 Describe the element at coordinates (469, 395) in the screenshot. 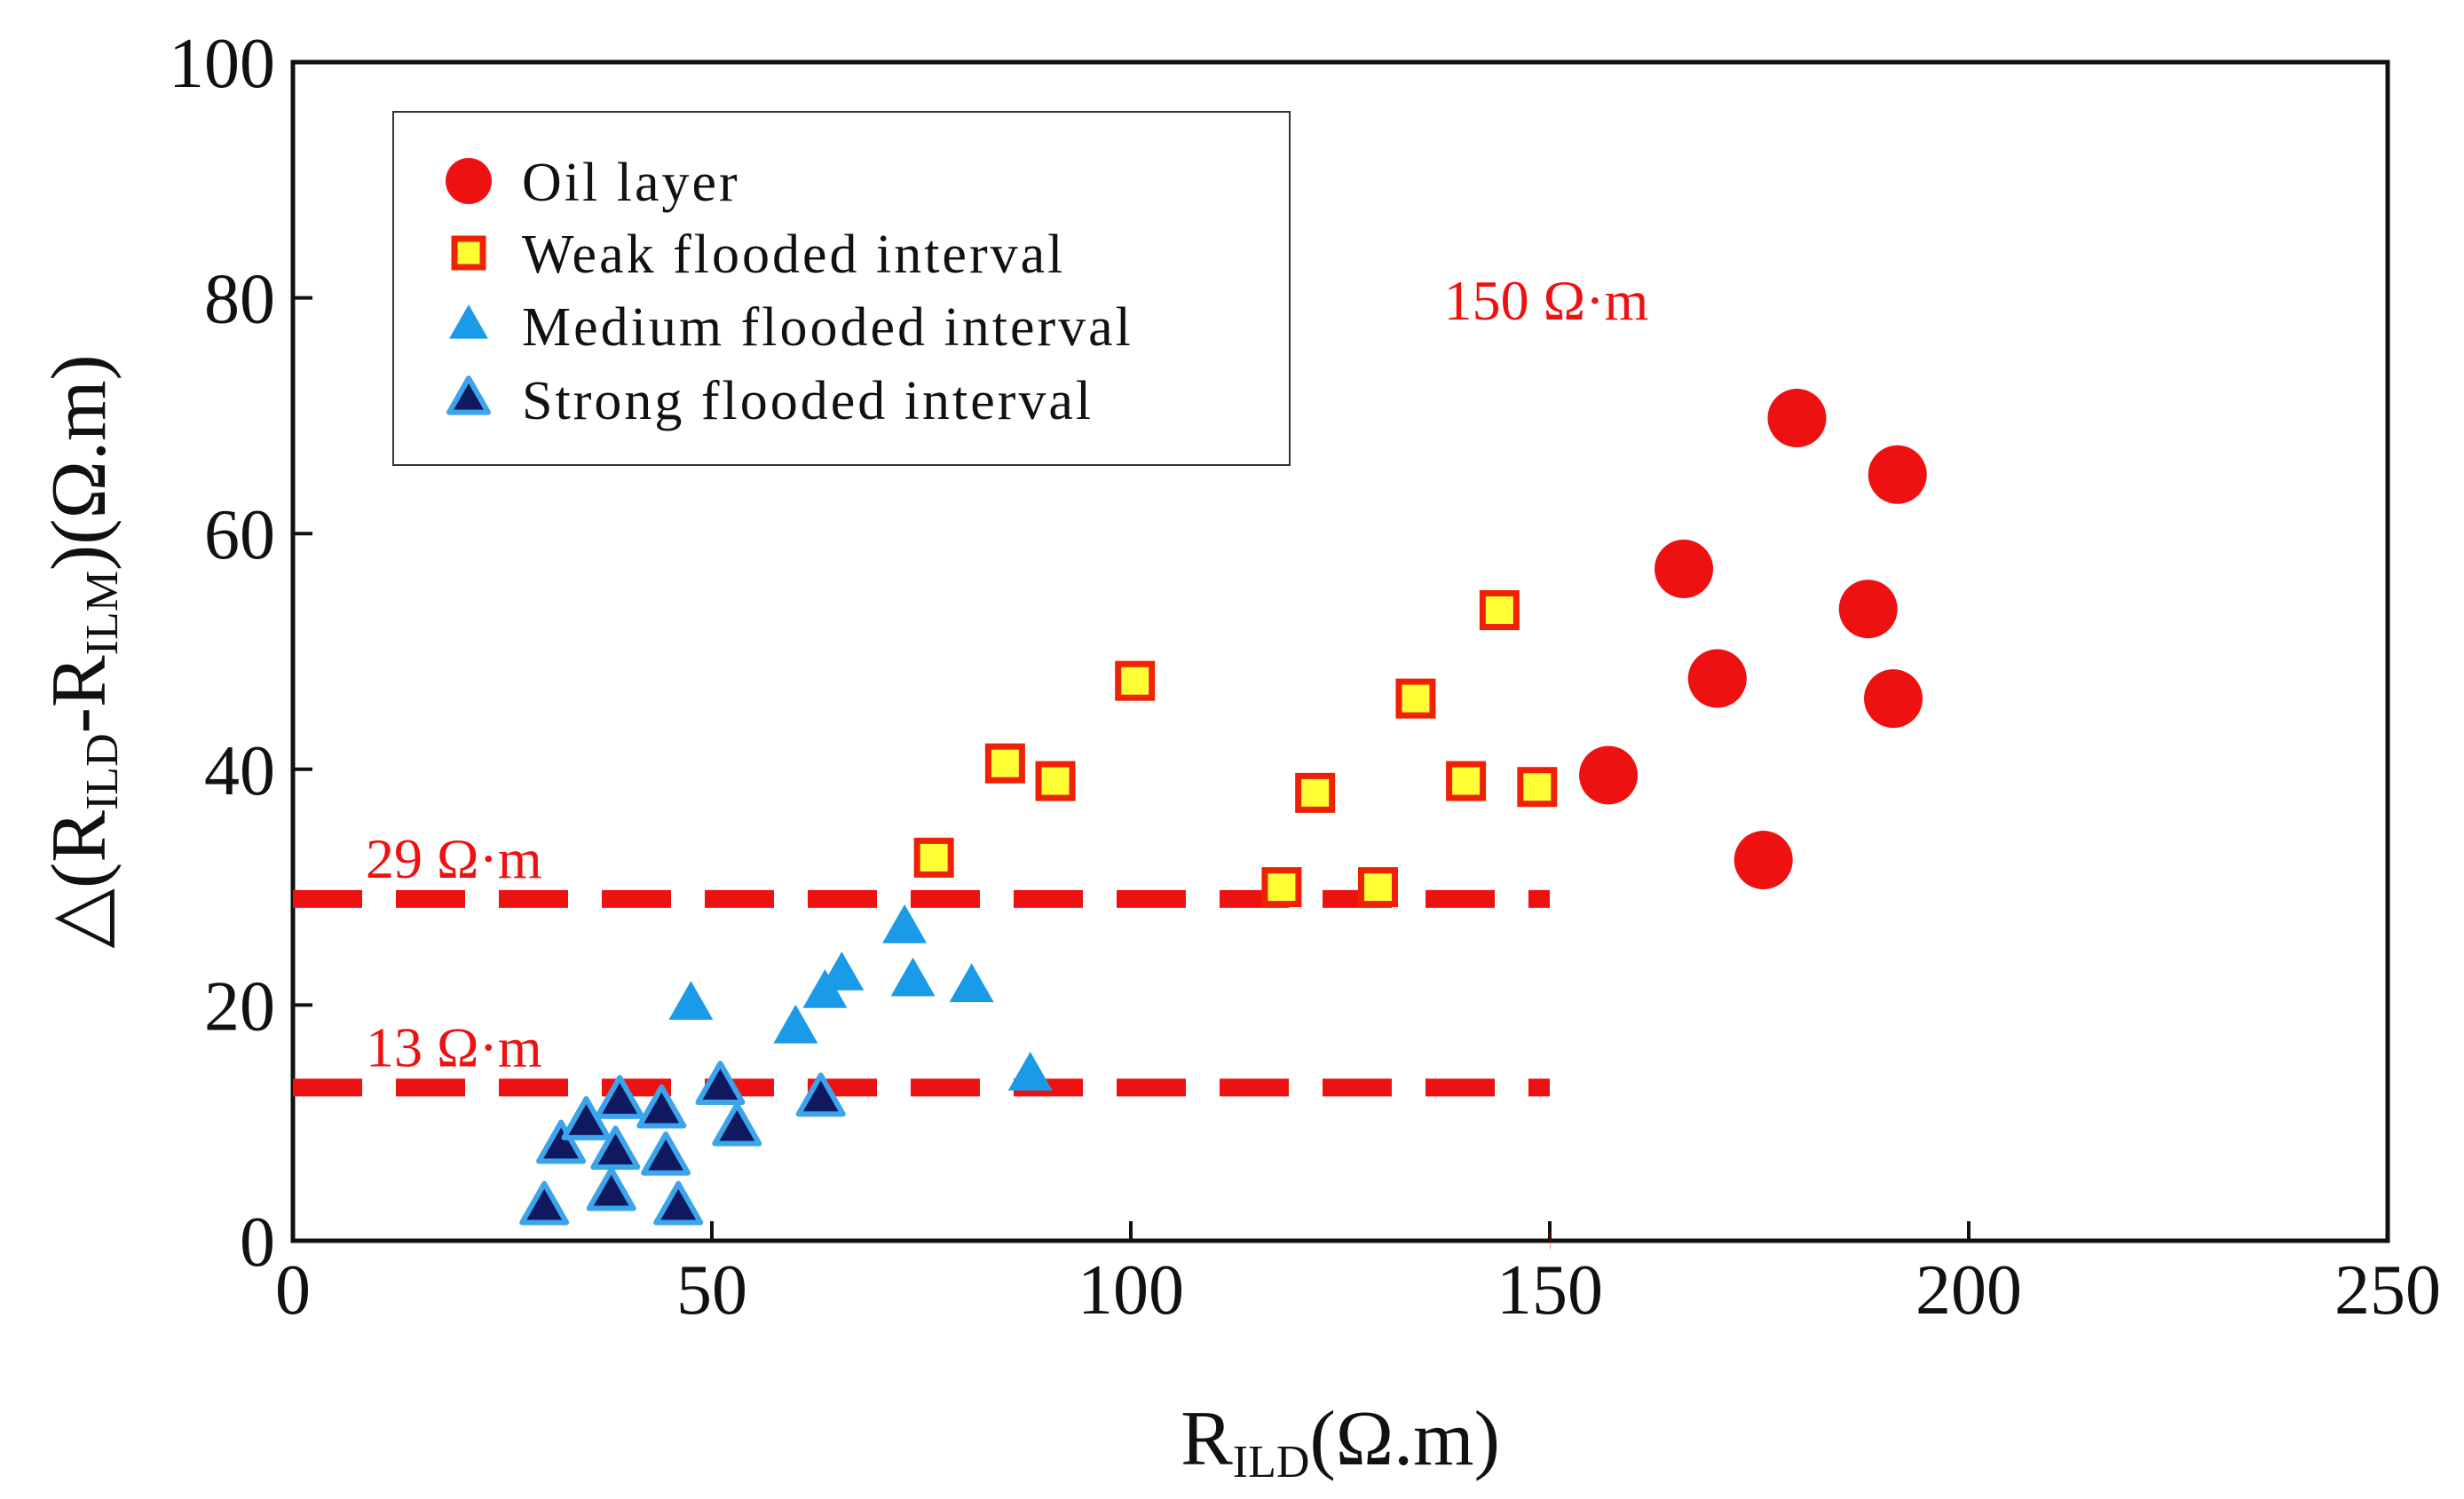

I see `legend-marker-strong-flooded-interval` at that location.